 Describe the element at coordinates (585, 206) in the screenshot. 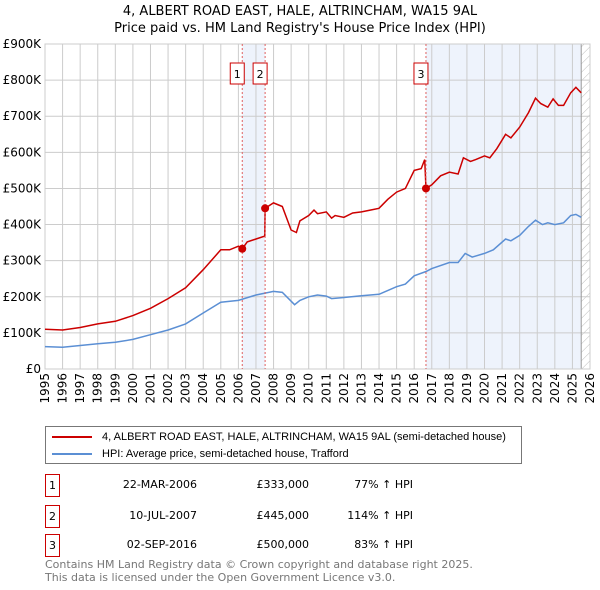

I see `forecast-hatch` at that location.